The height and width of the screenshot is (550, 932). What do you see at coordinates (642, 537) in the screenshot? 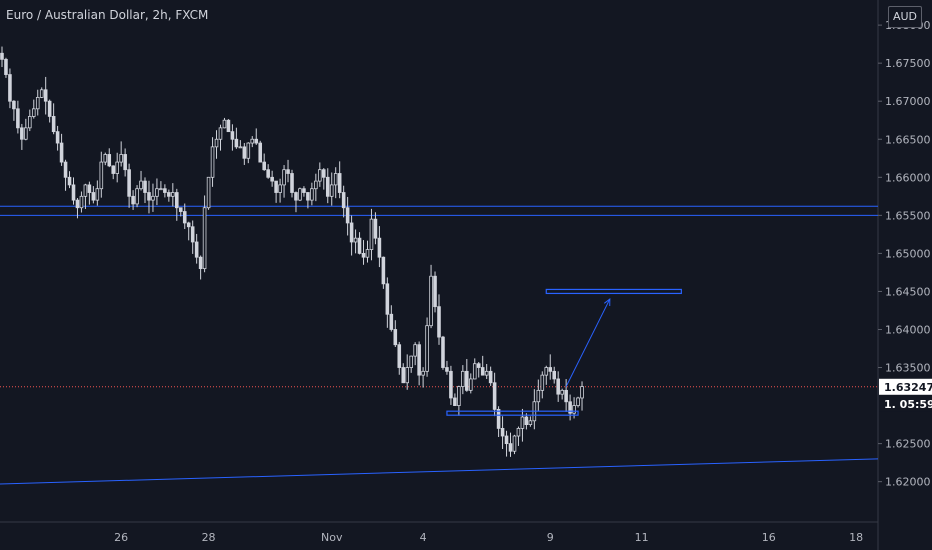
I see `time-tick-label: 11` at bounding box center [642, 537].